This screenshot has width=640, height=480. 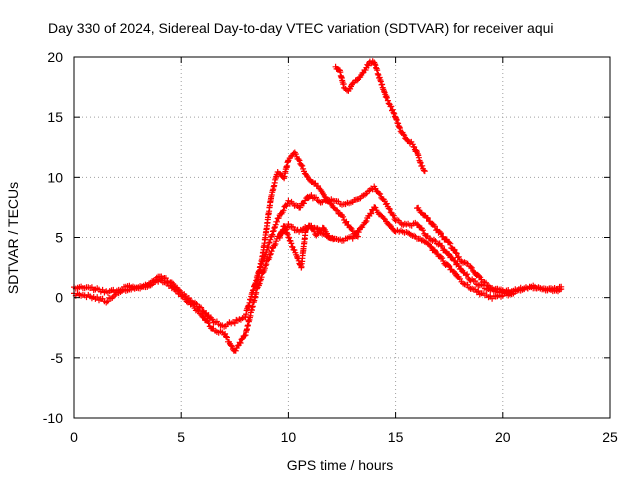 I want to click on y-tick-label: 10, so click(x=55, y=177).